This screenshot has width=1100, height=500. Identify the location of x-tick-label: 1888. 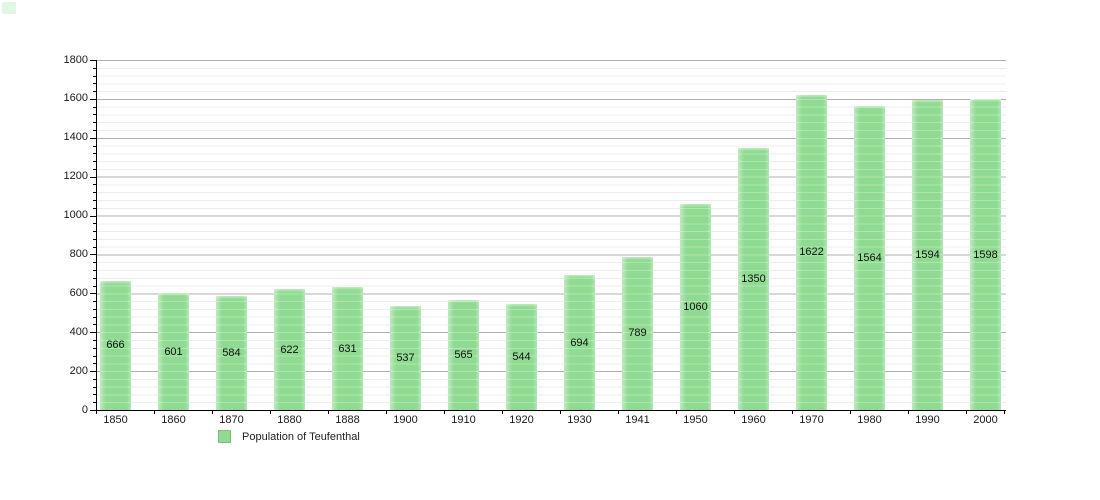
(347, 420).